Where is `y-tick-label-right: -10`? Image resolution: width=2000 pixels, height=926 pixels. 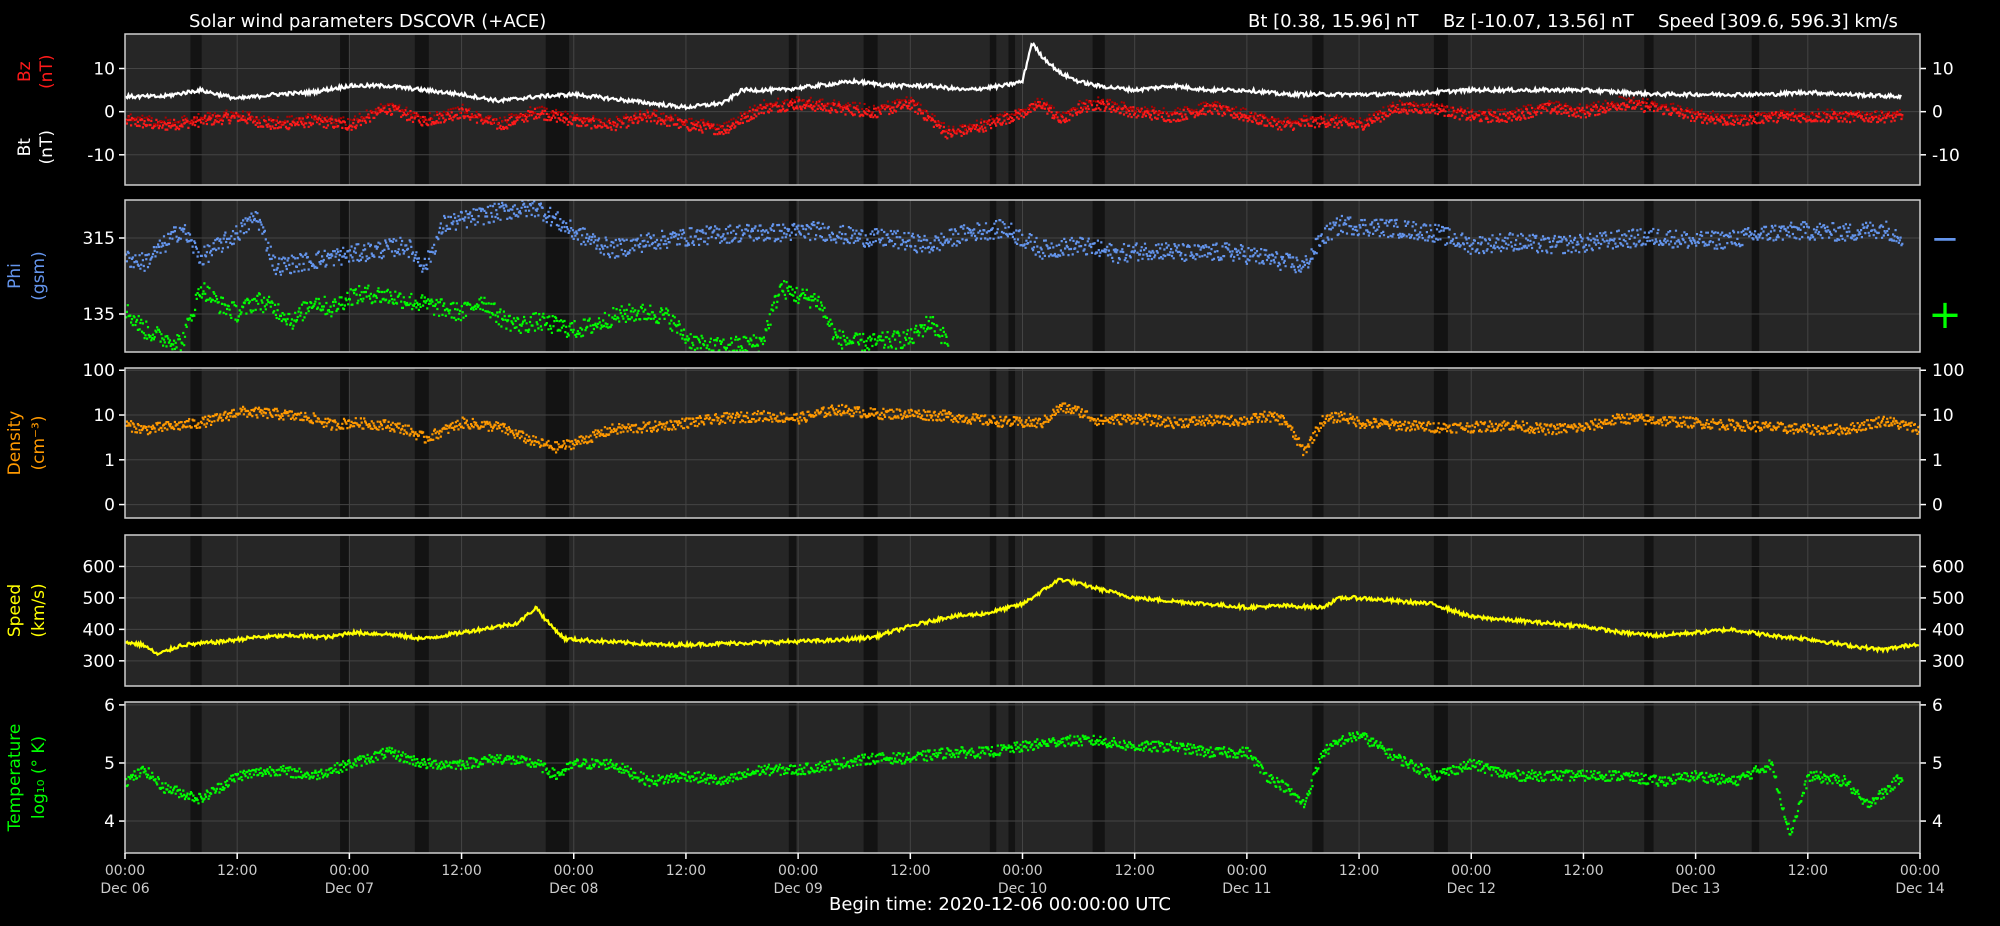
y-tick-label-right: -10 is located at coordinates (1946, 156).